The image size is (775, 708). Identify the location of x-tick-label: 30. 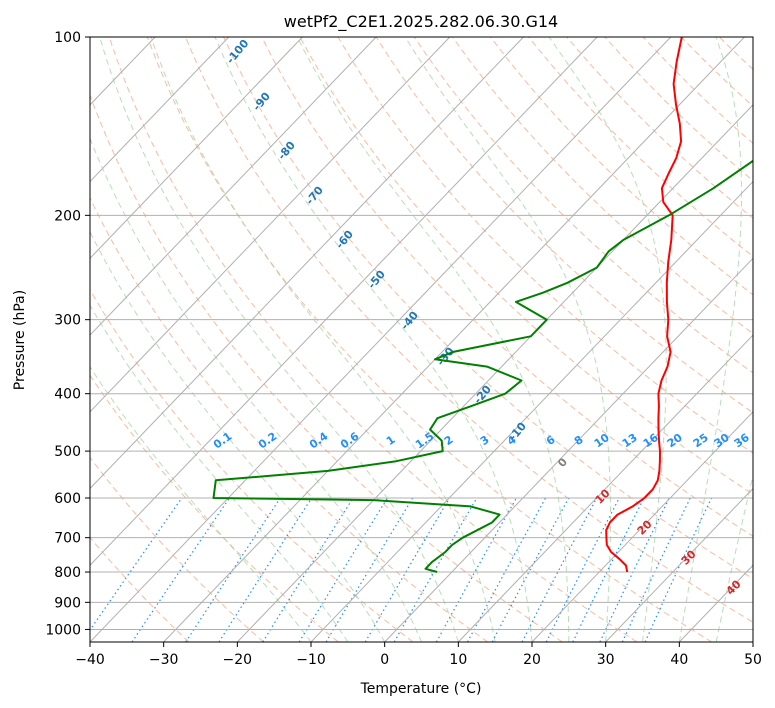
(606, 660).